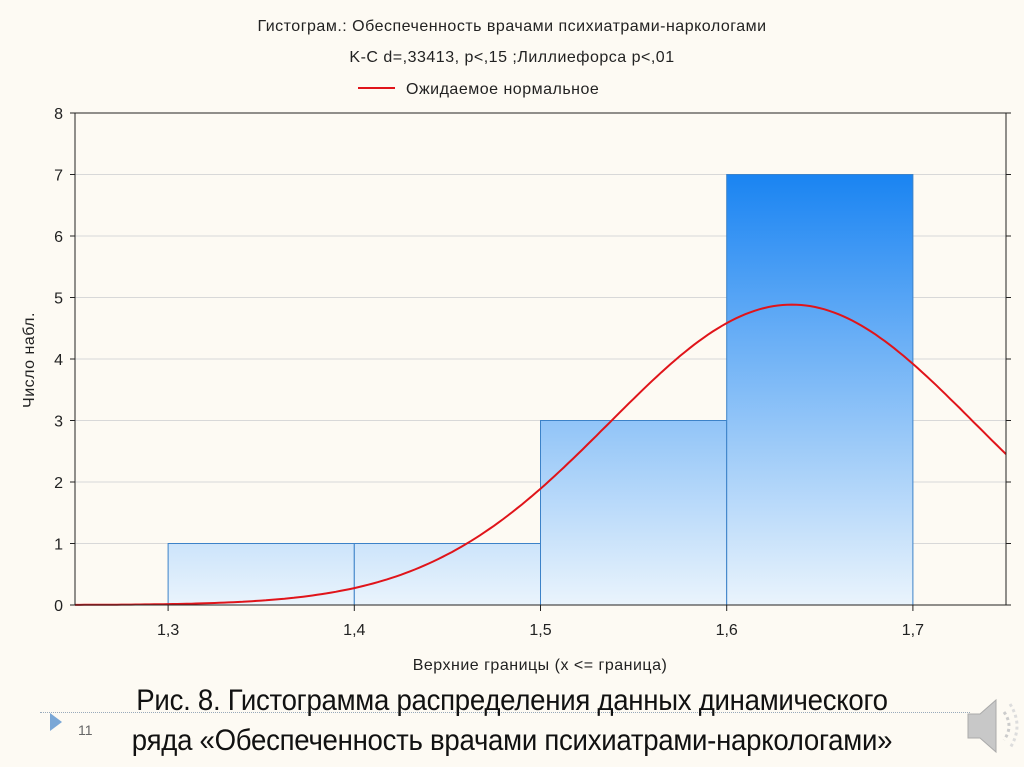 The image size is (1024, 767). What do you see at coordinates (58, 176) in the screenshot?
I see `y-tick-label: 7` at bounding box center [58, 176].